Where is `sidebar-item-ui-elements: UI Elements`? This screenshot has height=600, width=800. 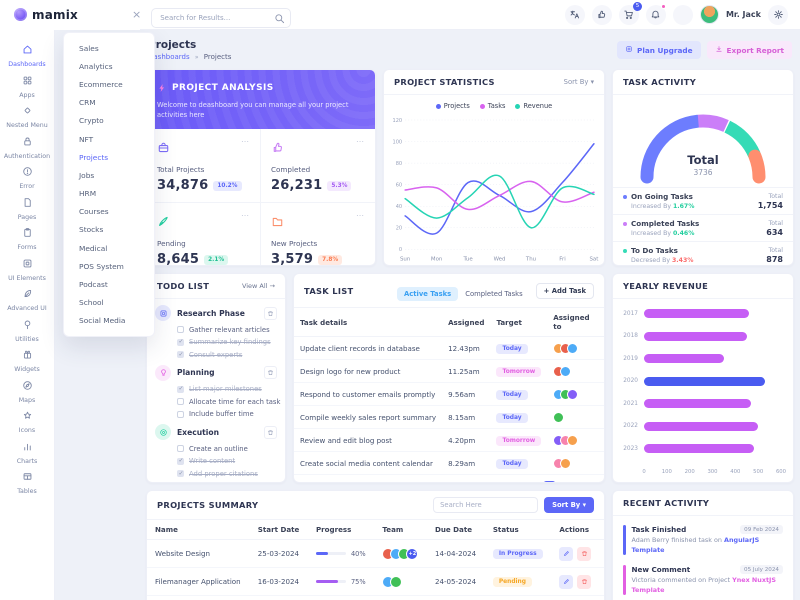
sidebar-item-ui-elements: UI Elements is located at coordinates (27, 268).